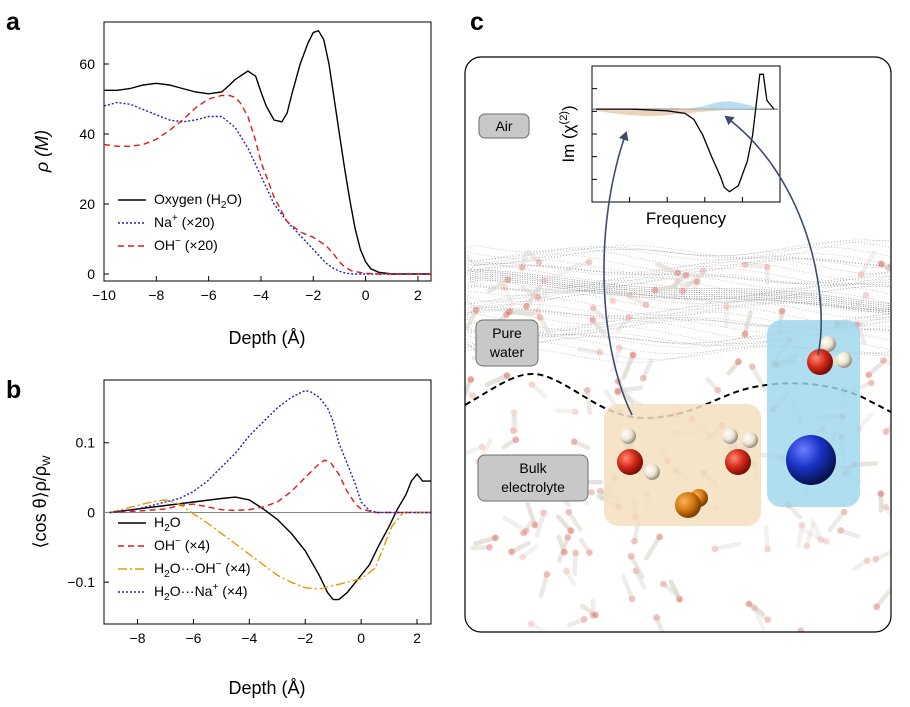 This screenshot has width=910, height=707. Describe the element at coordinates (533, 478) in the screenshot. I see `bulk-electrolyte-label: Bulk electrolyte` at that location.